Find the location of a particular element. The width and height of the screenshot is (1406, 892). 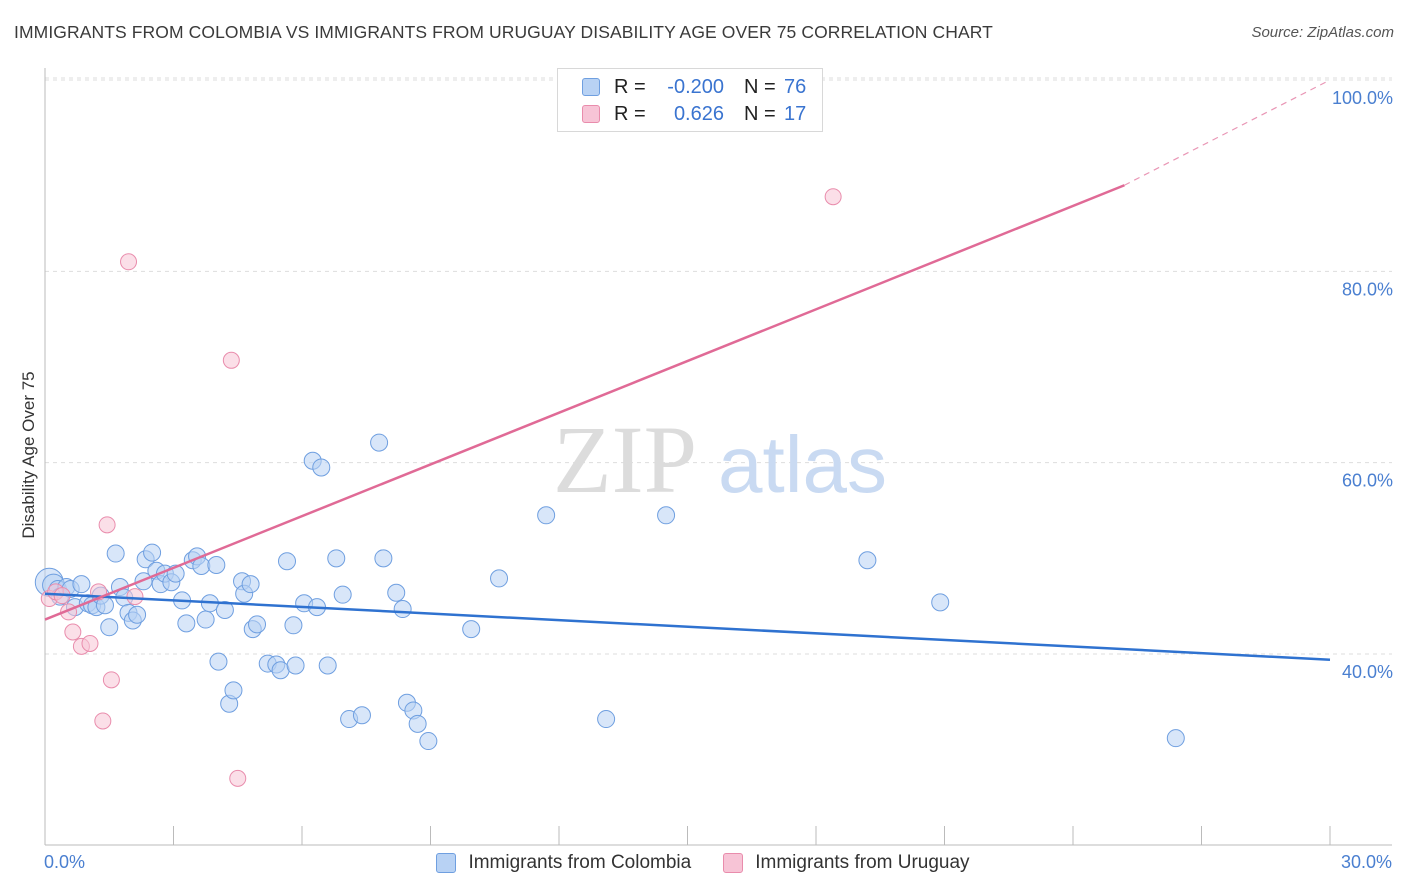

y-tick-label: 80.0% is located at coordinates (1367, 289).